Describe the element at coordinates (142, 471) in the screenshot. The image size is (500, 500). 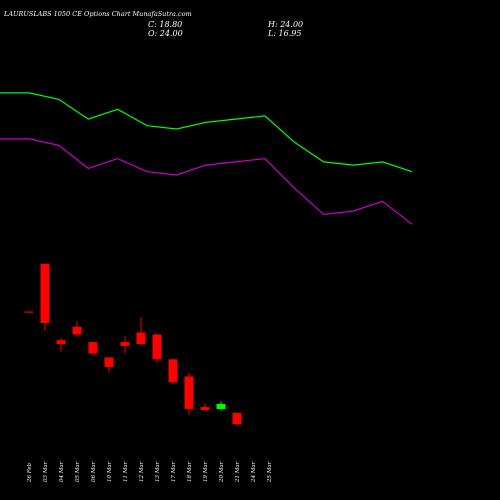
I see `date-tick-label: 12 Mar` at that location.